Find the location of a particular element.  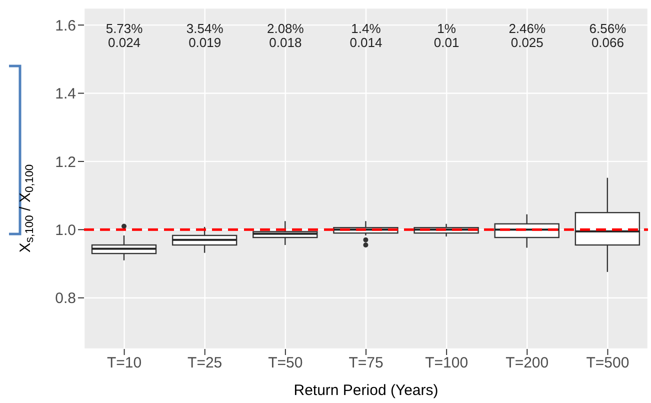

annotation: 6.56% is located at coordinates (608, 28).